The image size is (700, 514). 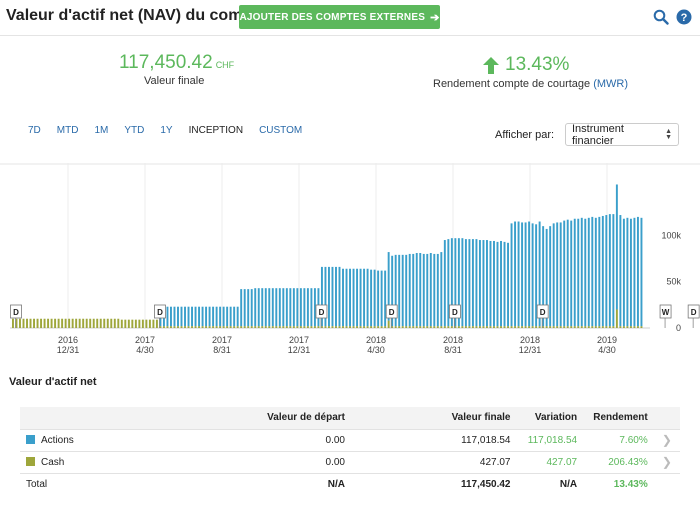 What do you see at coordinates (134, 130) in the screenshot?
I see `period-ytd: YTD` at bounding box center [134, 130].